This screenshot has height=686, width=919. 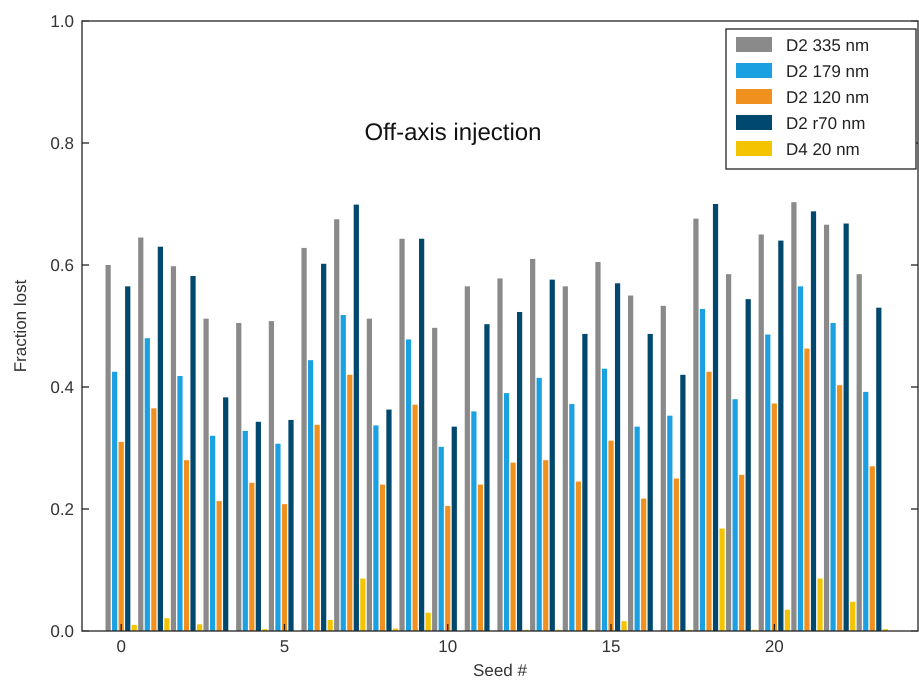 I want to click on x-axis-title: Seed #, so click(x=500, y=670).